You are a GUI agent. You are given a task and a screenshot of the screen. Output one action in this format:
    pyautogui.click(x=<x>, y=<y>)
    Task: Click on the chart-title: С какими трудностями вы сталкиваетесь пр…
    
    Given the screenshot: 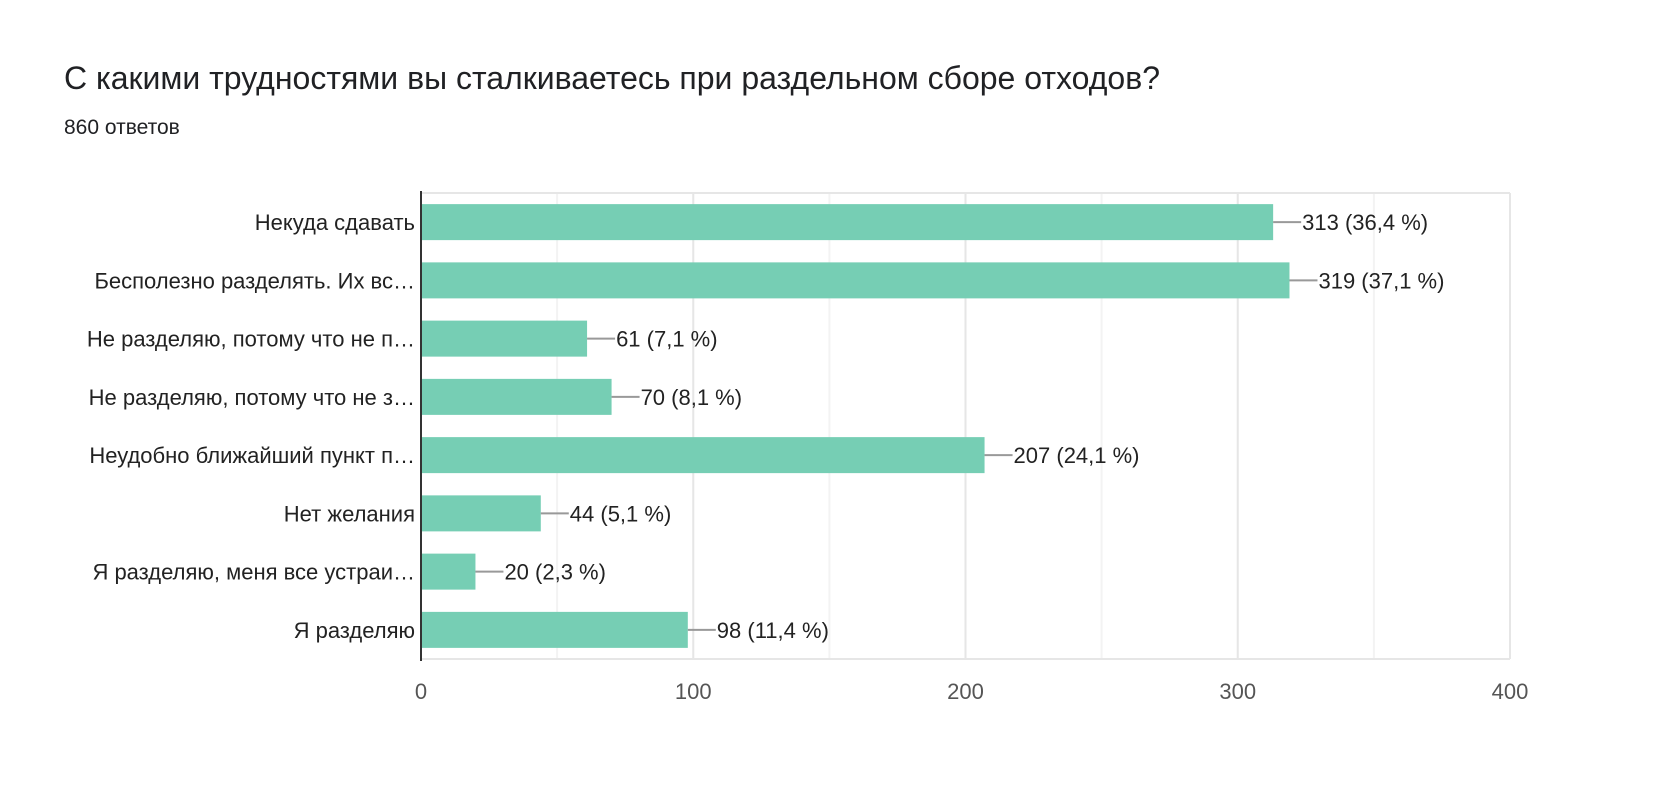 What is the action you would take?
    pyautogui.click(x=612, y=78)
    